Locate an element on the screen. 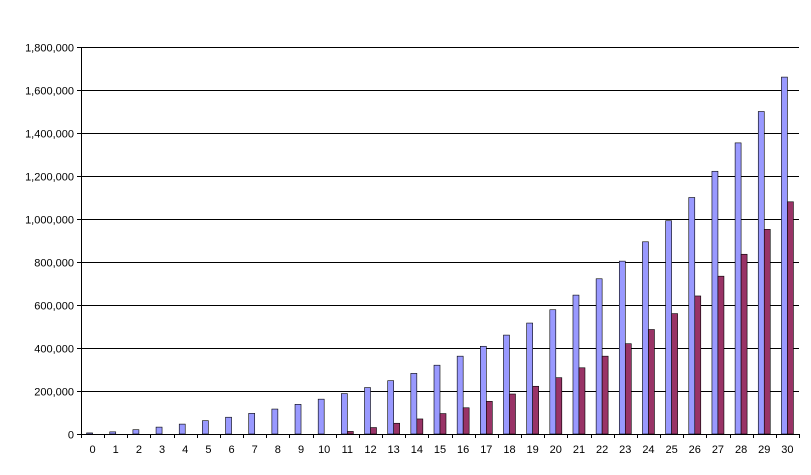 The height and width of the screenshot is (475, 811). x-tick-label: 28 is located at coordinates (741, 450).